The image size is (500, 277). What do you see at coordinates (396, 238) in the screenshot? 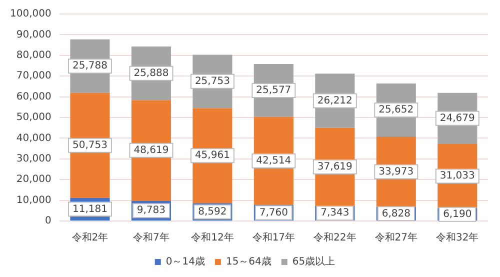
I see `x-tick-label: 令和27年` at bounding box center [396, 238].